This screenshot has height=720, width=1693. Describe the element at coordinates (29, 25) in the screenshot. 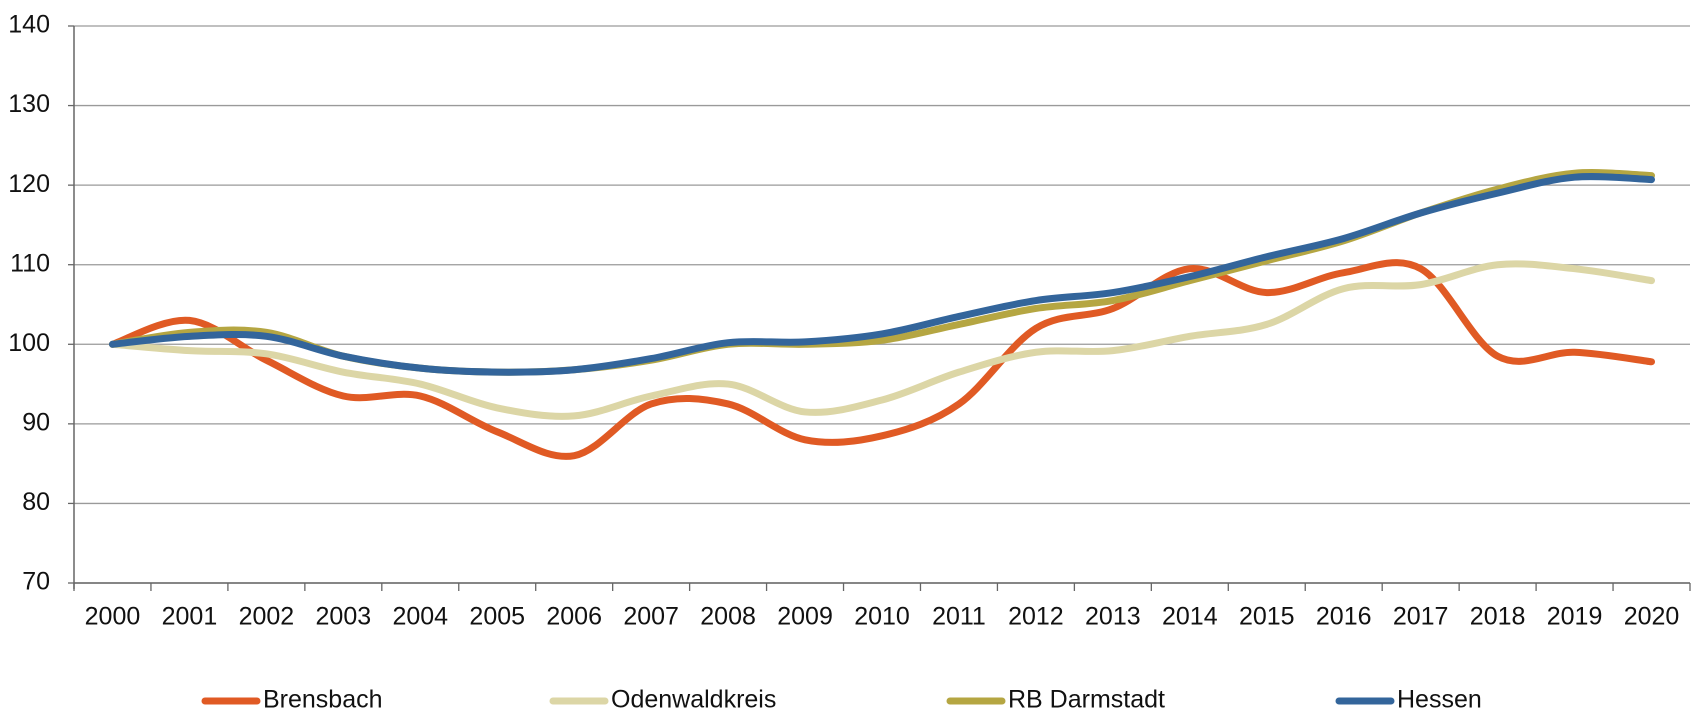

I see `y-tick-label: 140` at that location.